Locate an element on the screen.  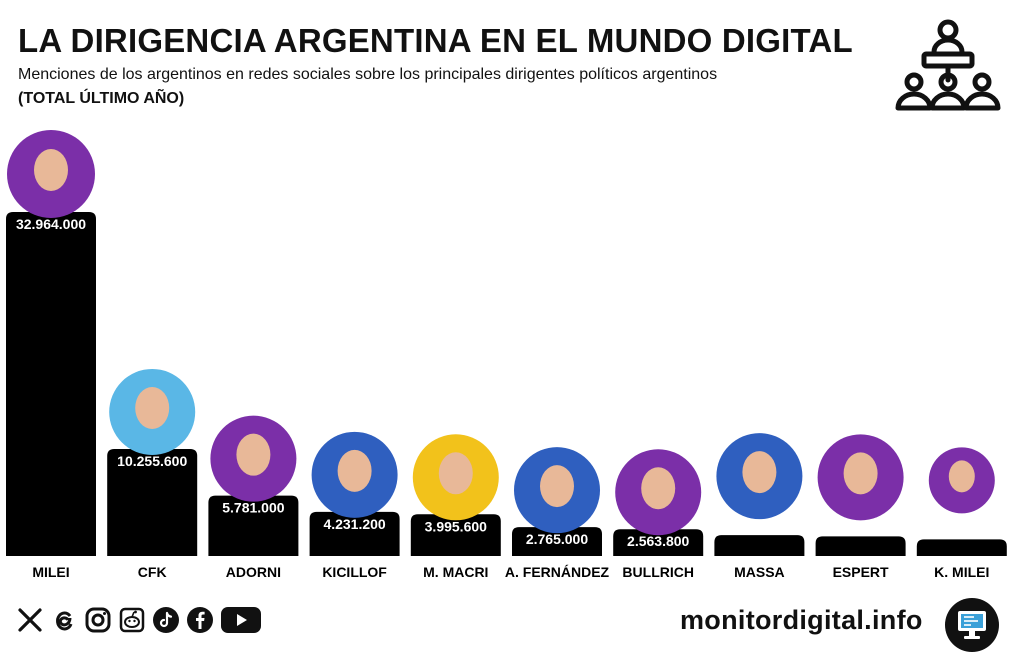
instagram-icon is located at coordinates (98, 620).